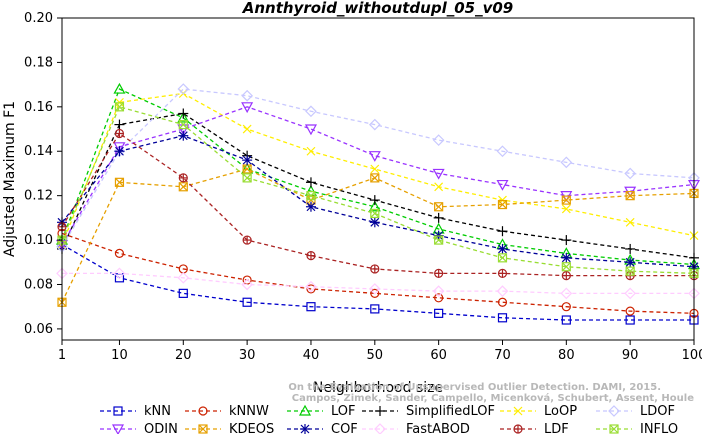 The width and height of the screenshot is (702, 434). What do you see at coordinates (380, 411) in the screenshot?
I see `legend-marker-simplifiedlof` at bounding box center [380, 411].